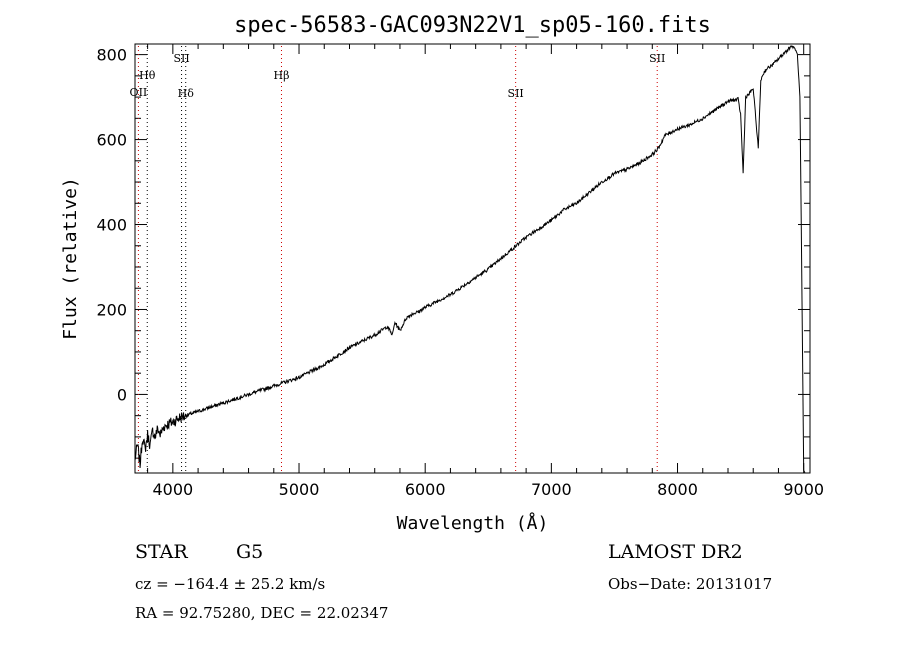 The width and height of the screenshot is (900, 650). I want to click on survey-label: LAMOST DR2, so click(675, 552).